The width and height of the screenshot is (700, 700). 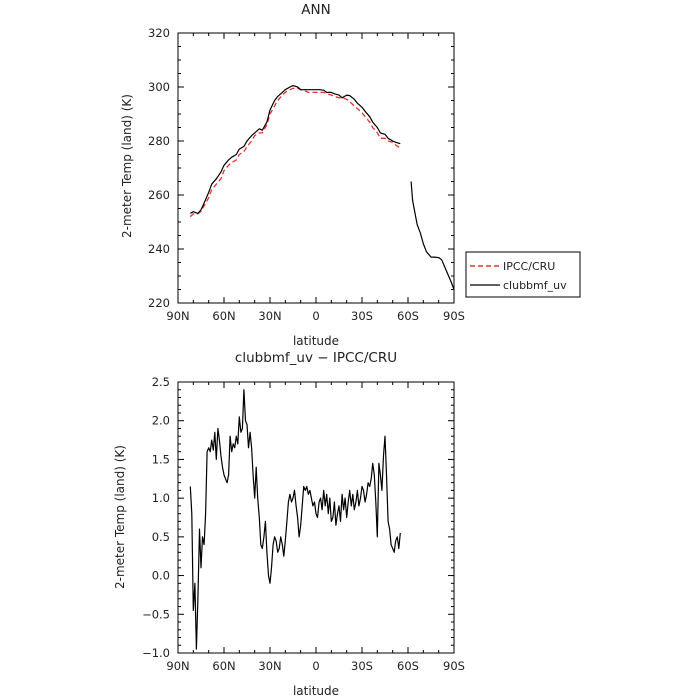 What do you see at coordinates (408, 666) in the screenshot?
I see `bottom-x-tick-label: 60S` at bounding box center [408, 666].